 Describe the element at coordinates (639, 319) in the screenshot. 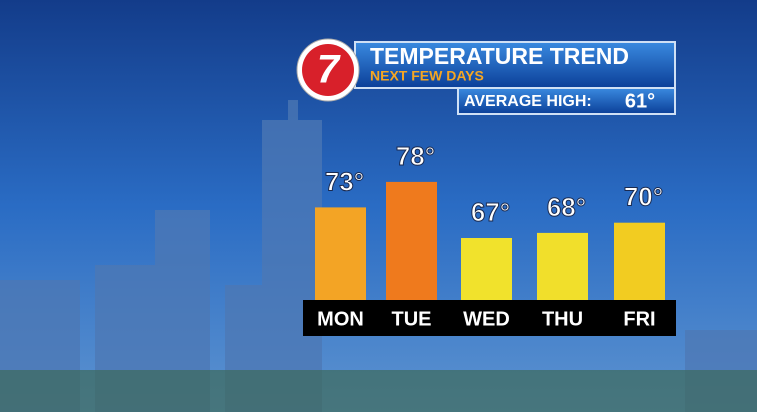

I see `x-tick-label: FRI` at that location.